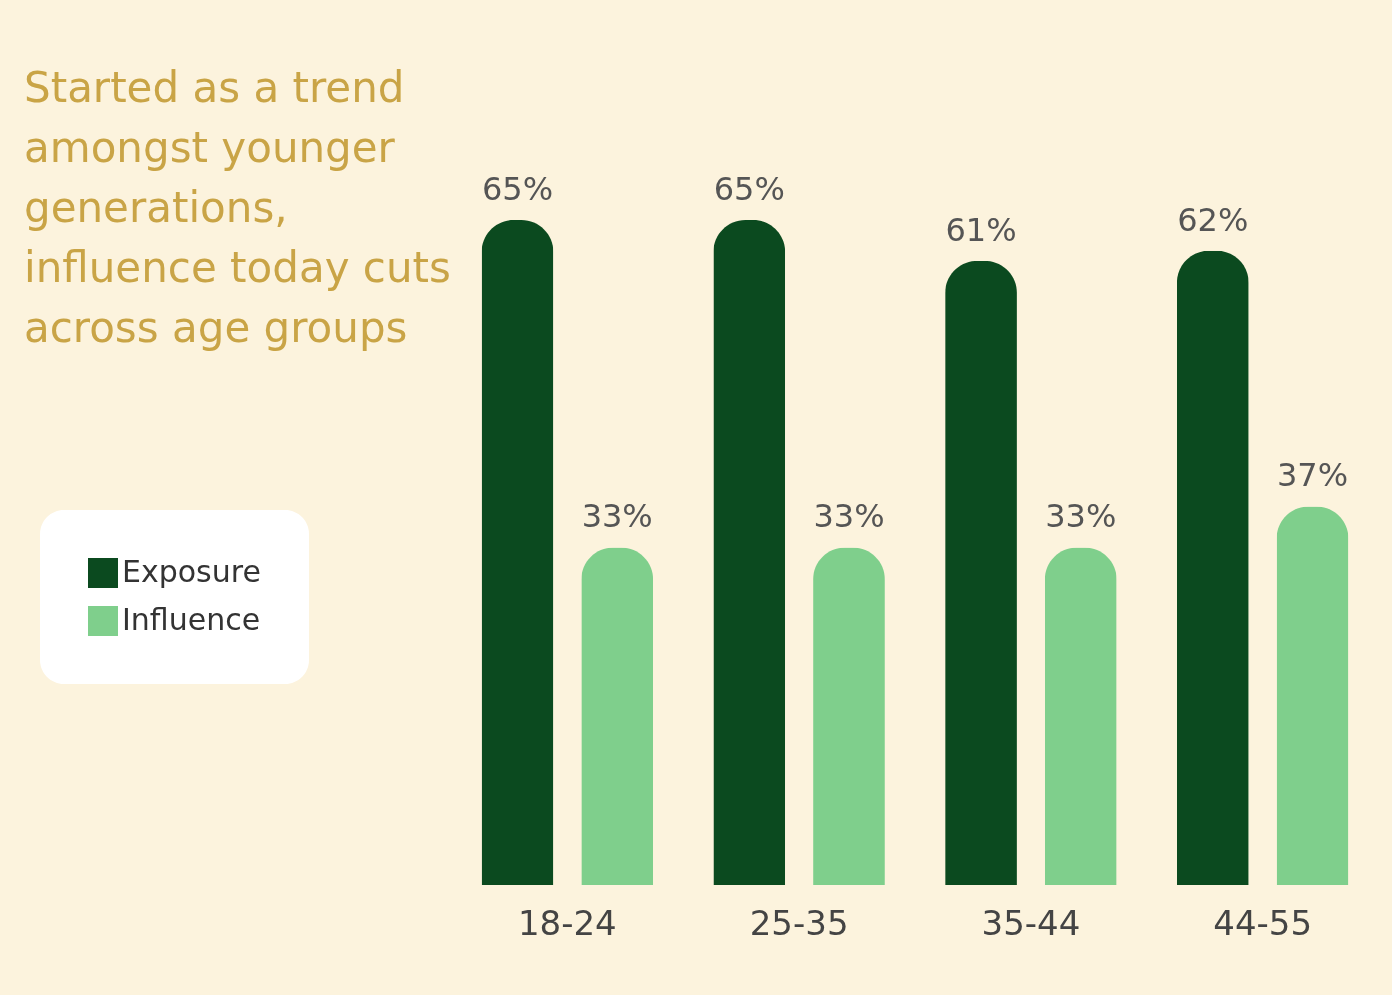 The image size is (1392, 995). What do you see at coordinates (1312, 475) in the screenshot?
I see `data-label: 37%` at bounding box center [1312, 475].